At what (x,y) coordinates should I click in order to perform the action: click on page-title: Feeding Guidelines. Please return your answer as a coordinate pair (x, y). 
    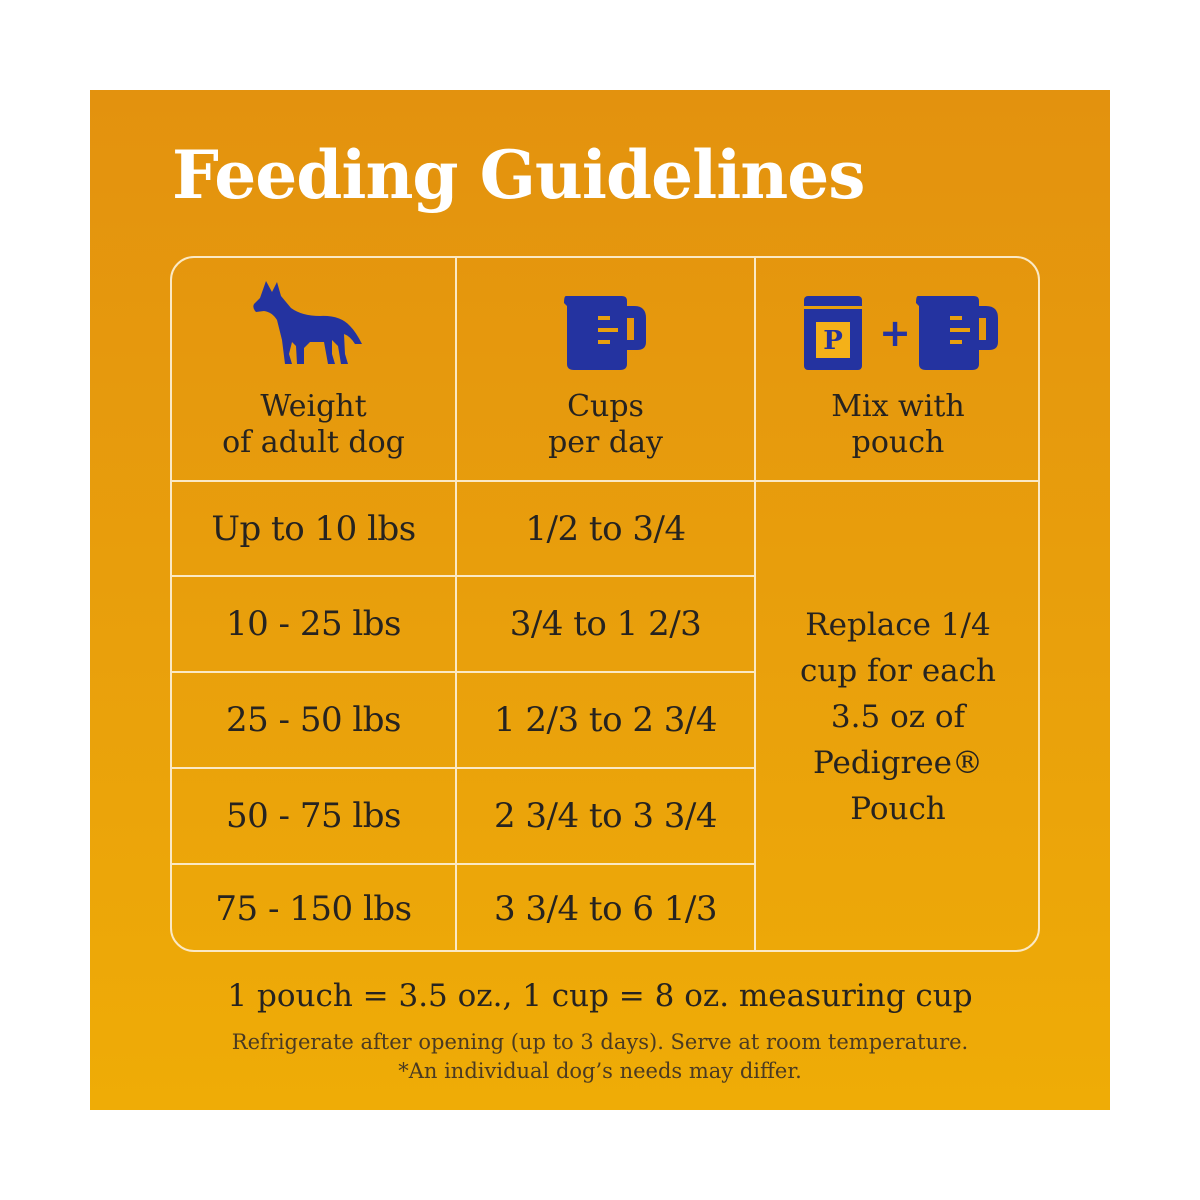
    Looking at the image, I should click on (518, 175).